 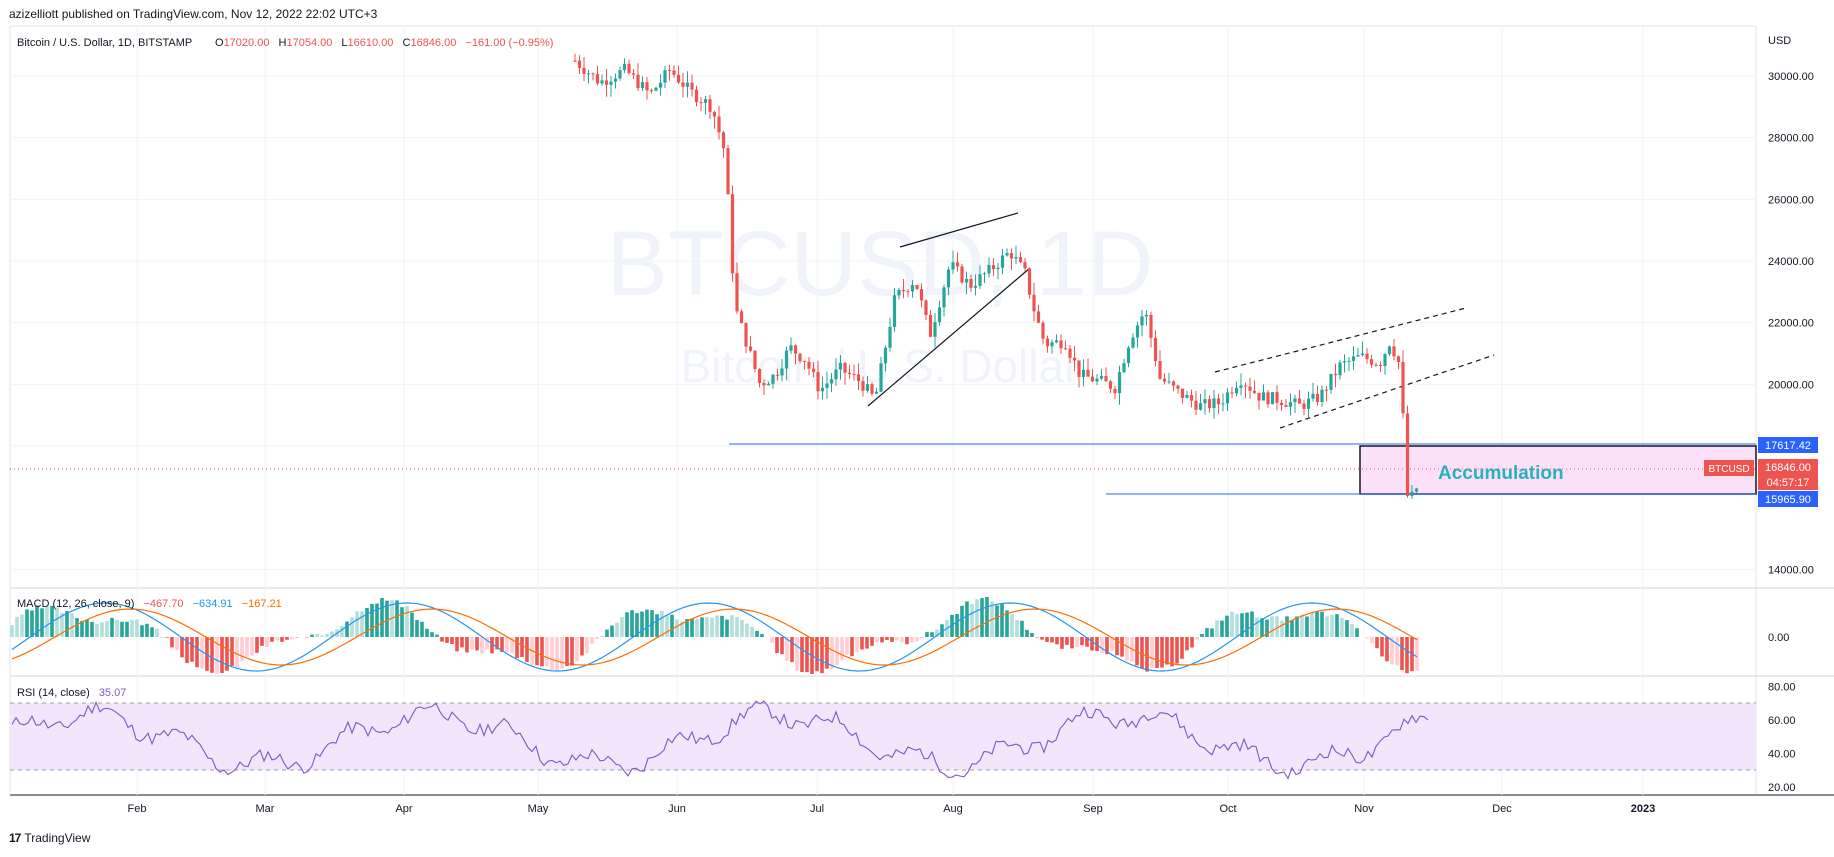 I want to click on channel-lower-line, so click(x=1387, y=391).